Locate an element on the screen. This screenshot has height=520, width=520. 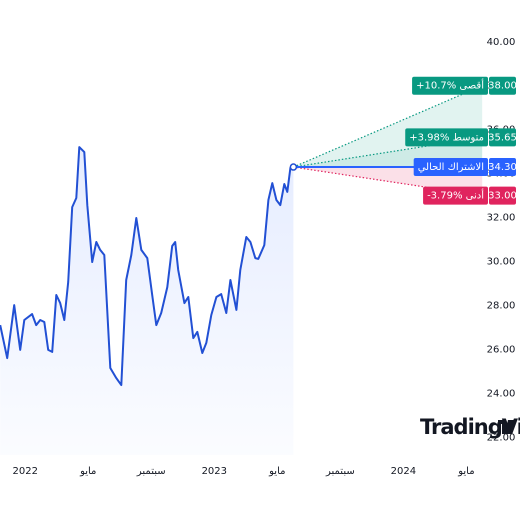
y-tick-label: 30.00 is located at coordinates (501, 262).